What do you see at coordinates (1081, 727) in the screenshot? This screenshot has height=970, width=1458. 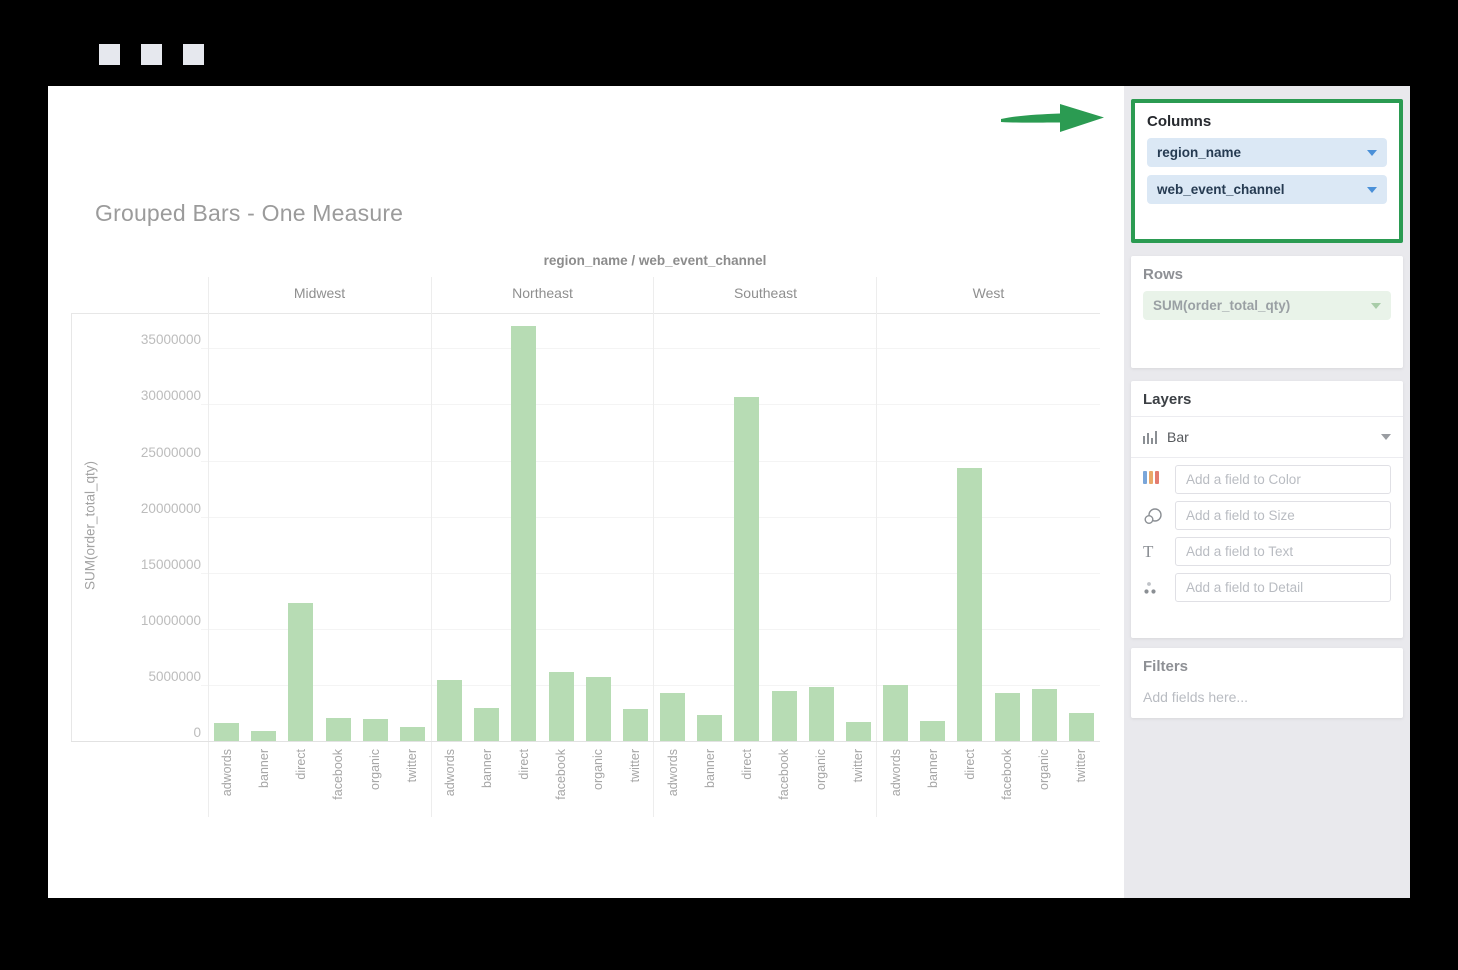 I see `bar-west-twitter` at bounding box center [1081, 727].